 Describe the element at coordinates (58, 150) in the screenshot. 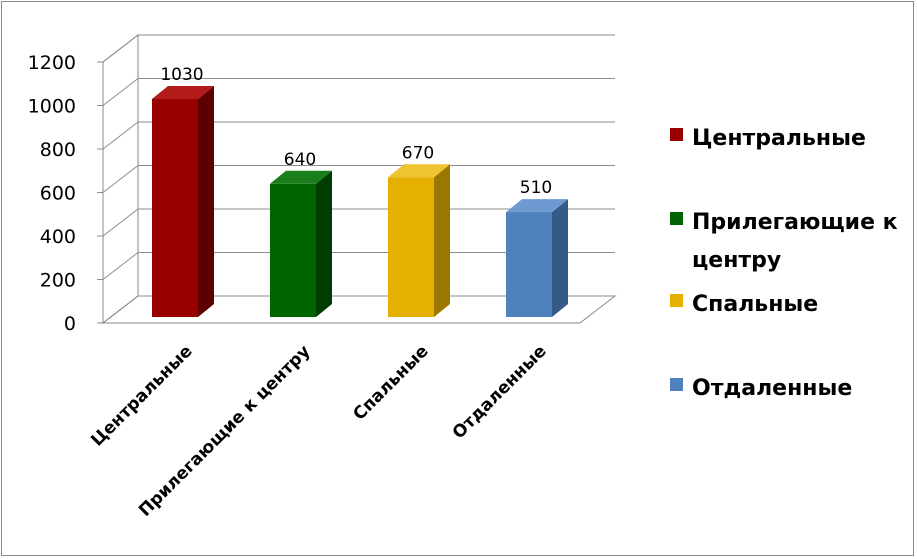

I see `y-tick-label: 800` at that location.